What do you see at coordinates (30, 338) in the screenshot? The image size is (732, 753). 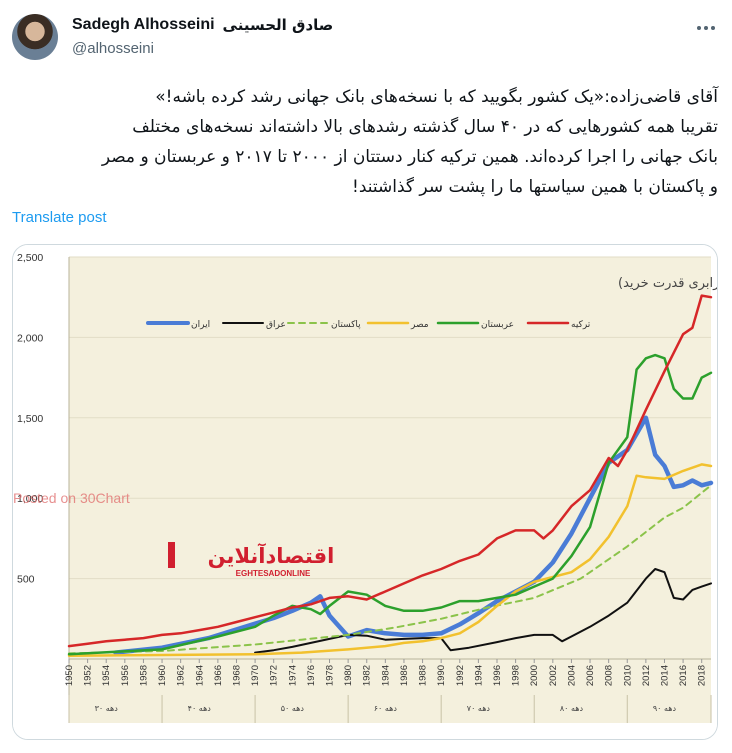 I see `y-tick-label: 2,000` at bounding box center [30, 338].